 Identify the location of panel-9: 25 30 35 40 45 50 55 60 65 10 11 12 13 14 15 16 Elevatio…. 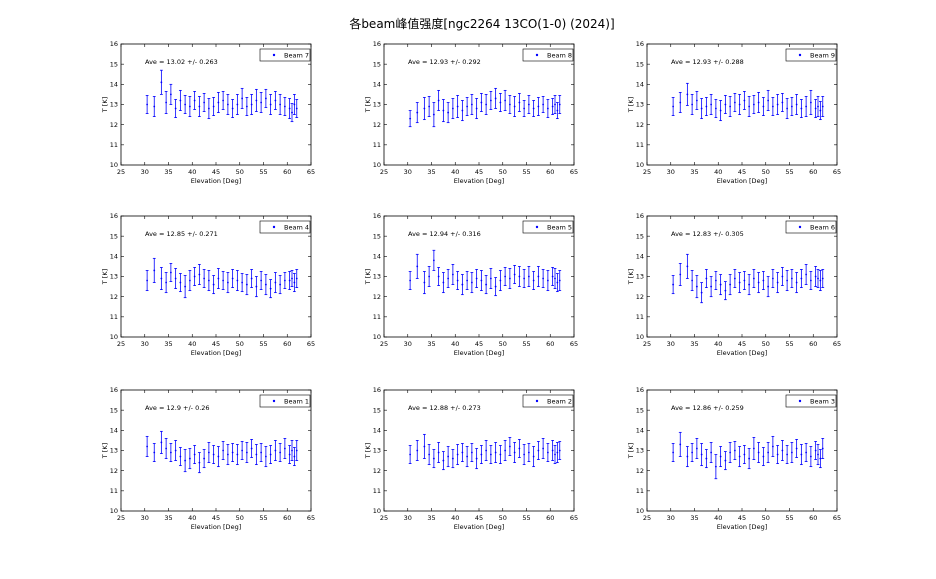
(734, 458).